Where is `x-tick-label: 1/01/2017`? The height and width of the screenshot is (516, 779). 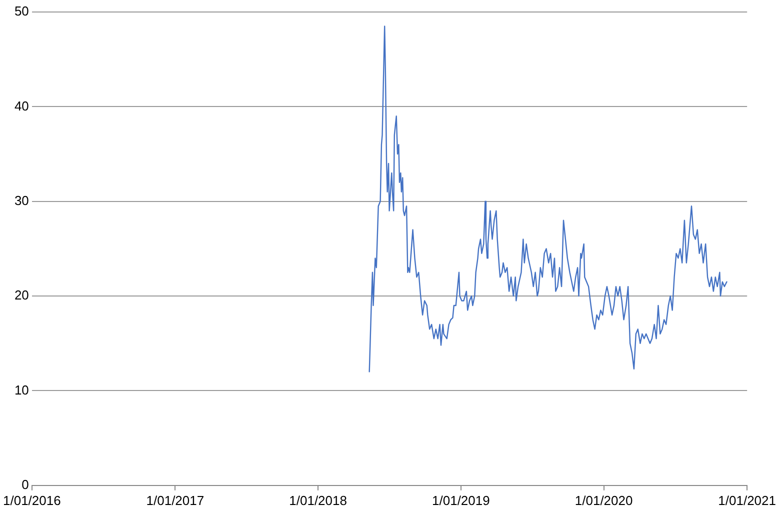 x-tick-label: 1/01/2017 is located at coordinates (175, 500).